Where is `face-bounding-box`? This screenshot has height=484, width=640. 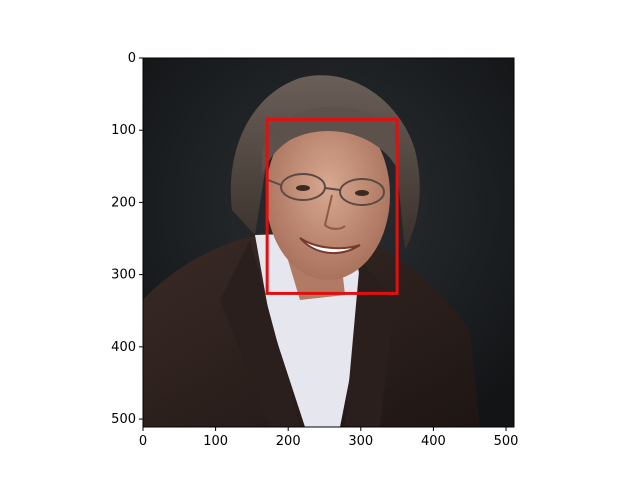 face-bounding-box is located at coordinates (332, 206).